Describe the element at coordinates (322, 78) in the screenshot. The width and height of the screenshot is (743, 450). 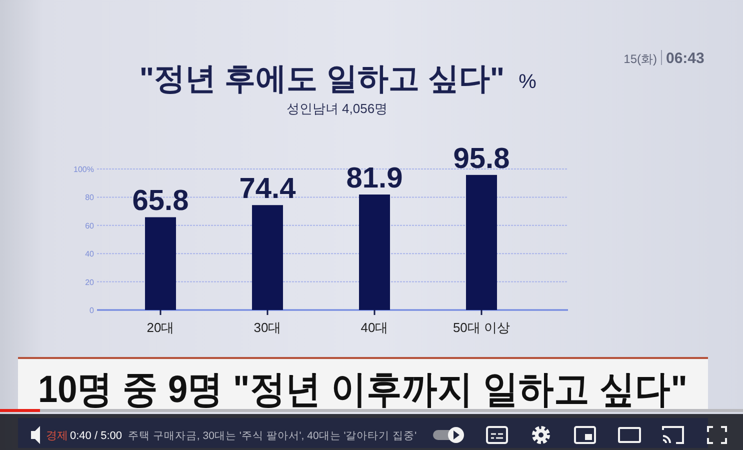
I see `chart-title: "정년 후에도 일하고 싶다"` at that location.